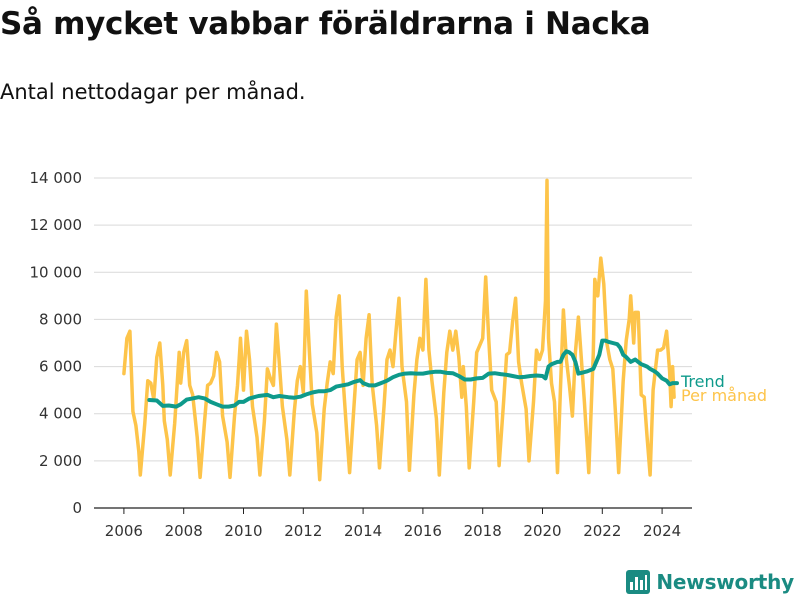 The width and height of the screenshot is (800, 600). Describe the element at coordinates (724, 395) in the screenshot. I see `series-label-monthly: Per månad` at that location.